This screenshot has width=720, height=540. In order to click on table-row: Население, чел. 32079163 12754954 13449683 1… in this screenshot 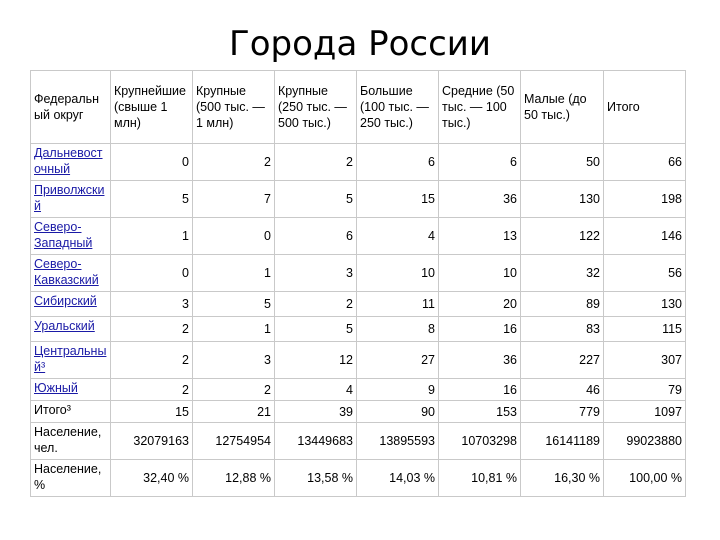, I will do `click(358, 441)`.